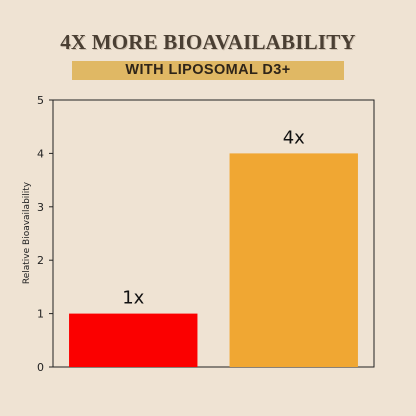 The width and height of the screenshot is (416, 416). I want to click on y-tick-label: 3, so click(40, 207).